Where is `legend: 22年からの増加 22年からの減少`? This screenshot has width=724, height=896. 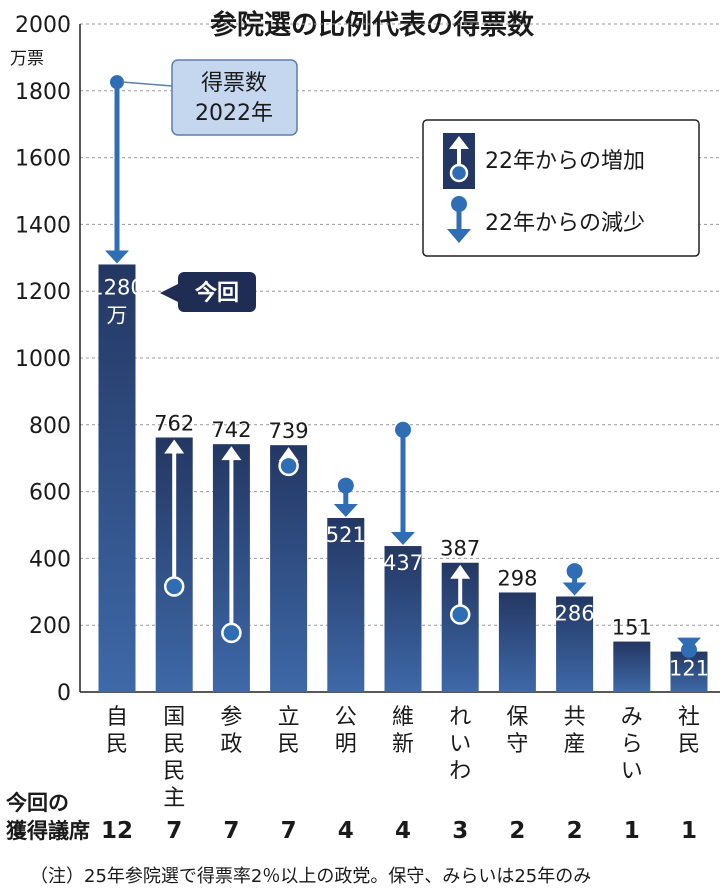
legend: 22年からの増加 22年からの減少 is located at coordinates (561, 188).